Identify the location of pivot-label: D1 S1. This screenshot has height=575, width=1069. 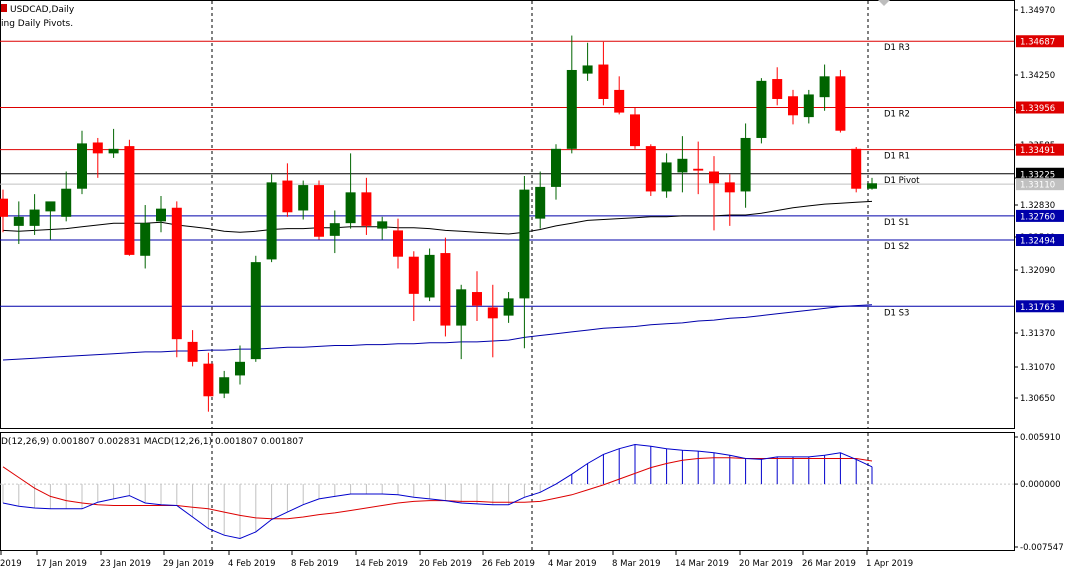
(896, 223).